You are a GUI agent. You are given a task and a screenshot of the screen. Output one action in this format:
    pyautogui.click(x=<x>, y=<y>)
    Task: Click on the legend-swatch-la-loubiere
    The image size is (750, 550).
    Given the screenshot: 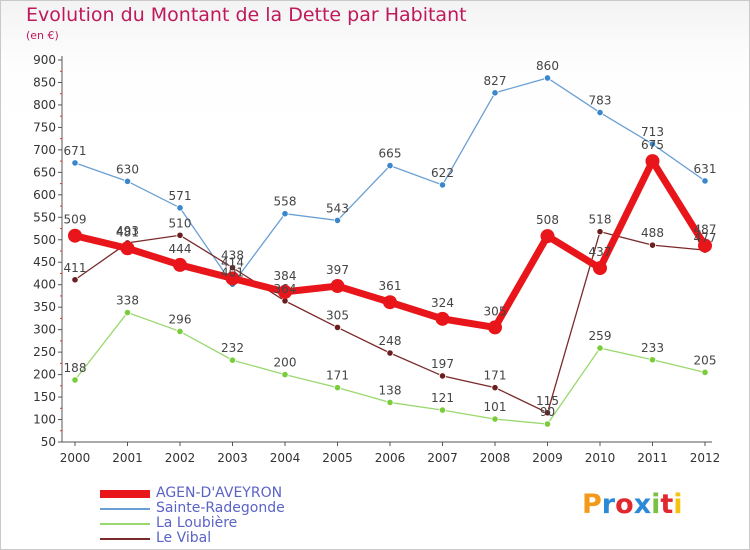 What is the action you would take?
    pyautogui.click(x=125, y=524)
    